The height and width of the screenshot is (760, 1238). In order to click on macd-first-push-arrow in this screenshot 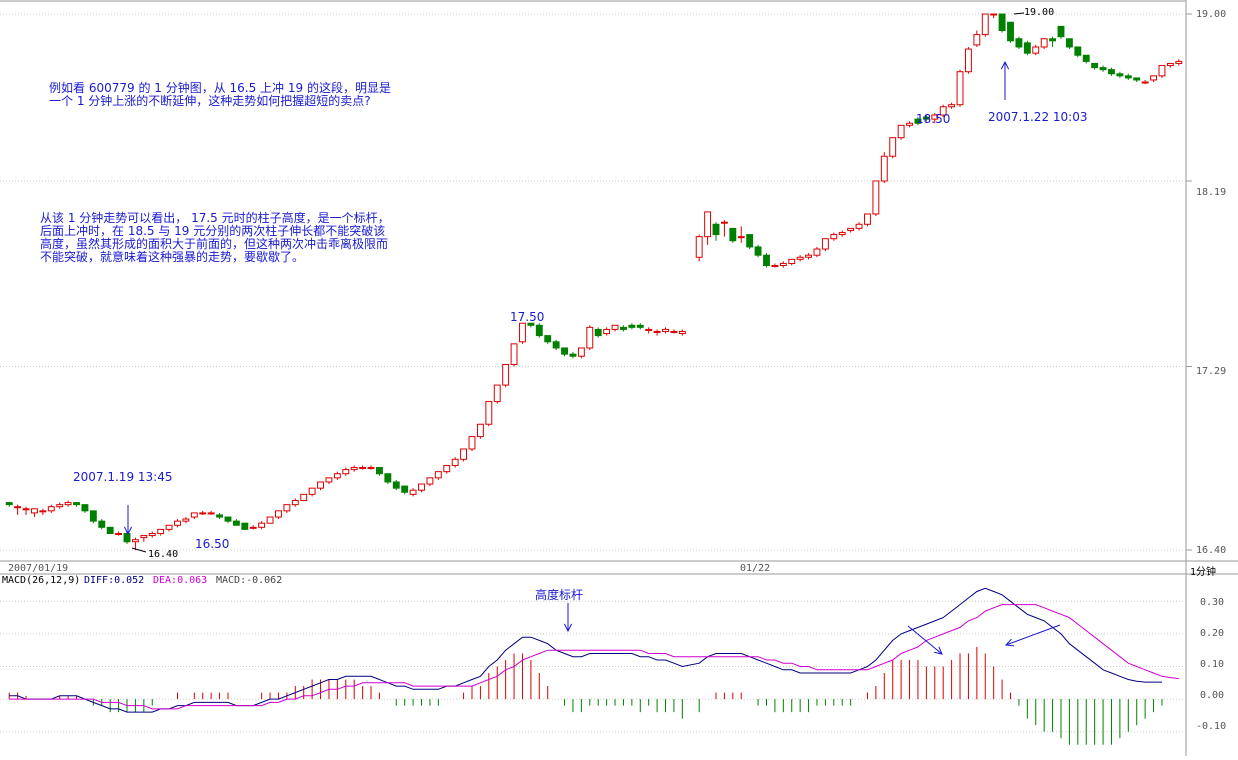, I will do `click(925, 640)`.